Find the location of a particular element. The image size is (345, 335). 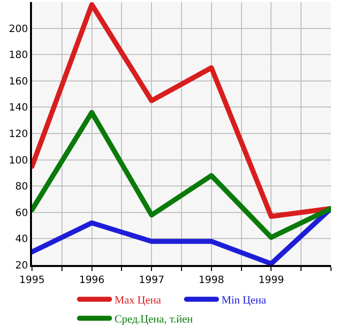

y-tick-label: 20 is located at coordinates (21, 266).